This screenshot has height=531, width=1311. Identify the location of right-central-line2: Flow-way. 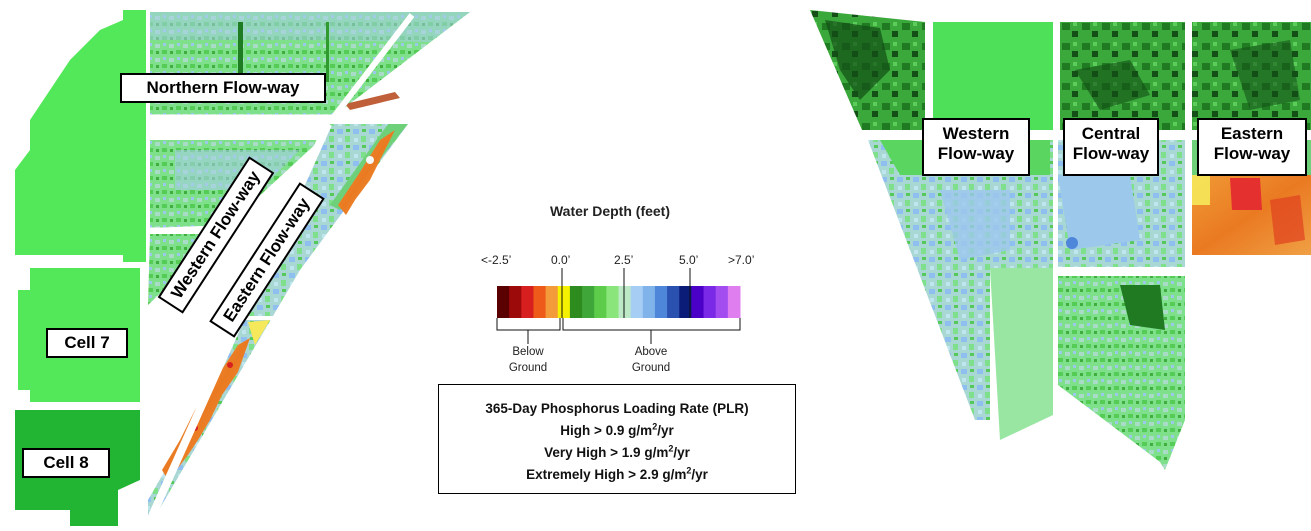
(1111, 153).